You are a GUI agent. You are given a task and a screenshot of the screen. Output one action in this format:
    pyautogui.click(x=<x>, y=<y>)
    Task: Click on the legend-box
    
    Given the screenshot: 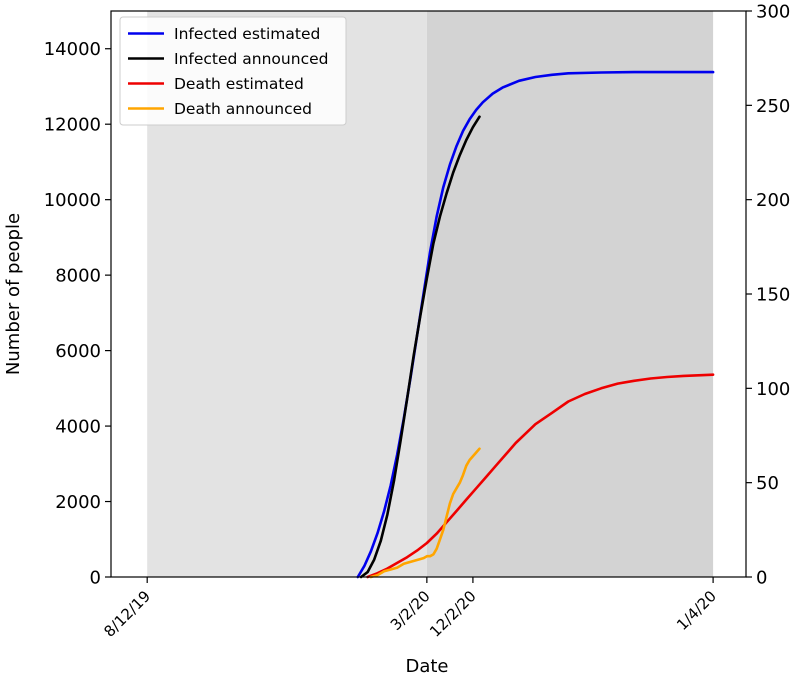 What is the action you would take?
    pyautogui.click(x=233, y=71)
    